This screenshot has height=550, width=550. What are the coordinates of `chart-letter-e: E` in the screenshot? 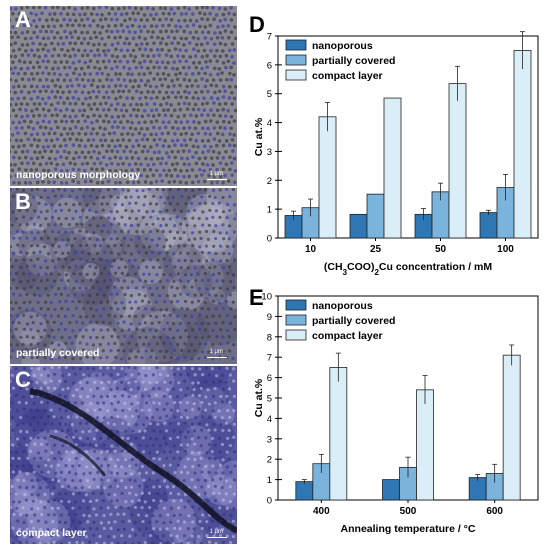 It's located at (256, 297).